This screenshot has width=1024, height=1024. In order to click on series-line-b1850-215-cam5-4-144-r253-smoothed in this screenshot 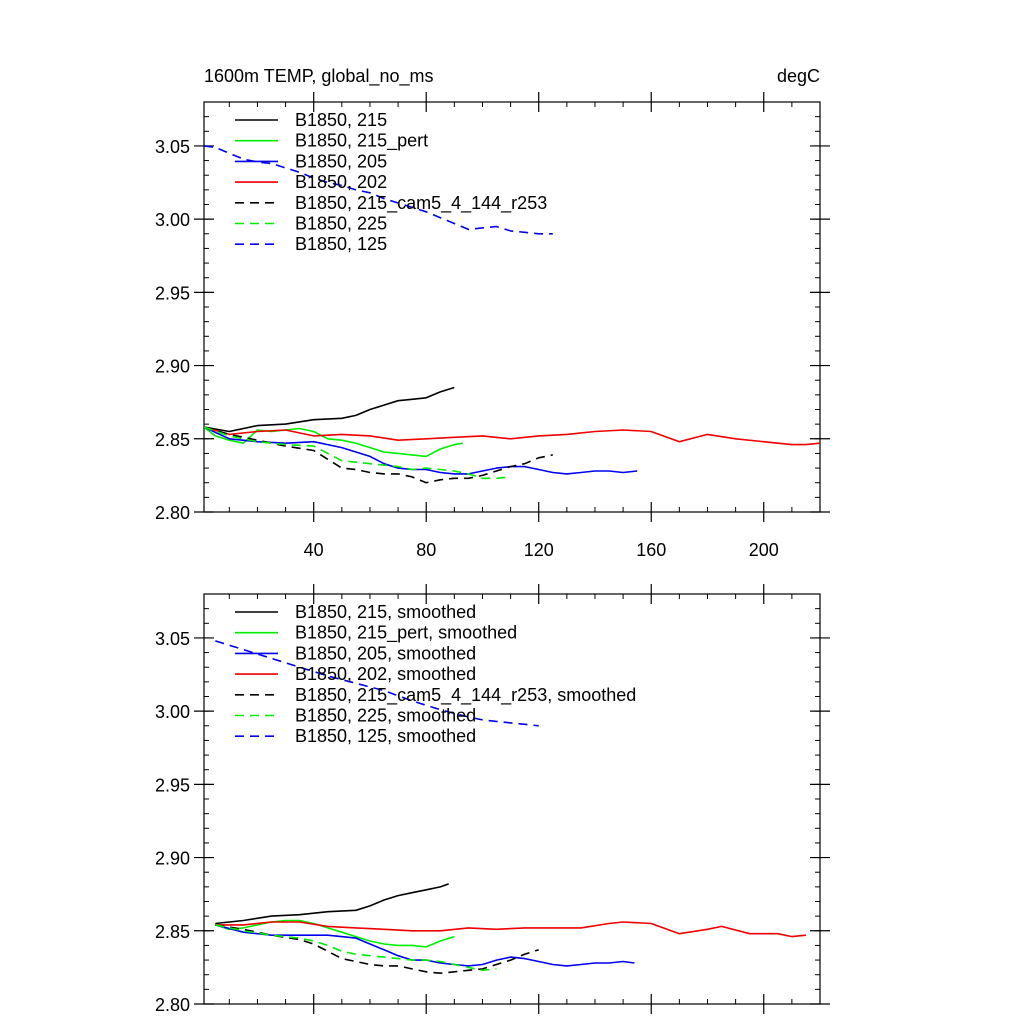, I will do `click(377, 949)`.